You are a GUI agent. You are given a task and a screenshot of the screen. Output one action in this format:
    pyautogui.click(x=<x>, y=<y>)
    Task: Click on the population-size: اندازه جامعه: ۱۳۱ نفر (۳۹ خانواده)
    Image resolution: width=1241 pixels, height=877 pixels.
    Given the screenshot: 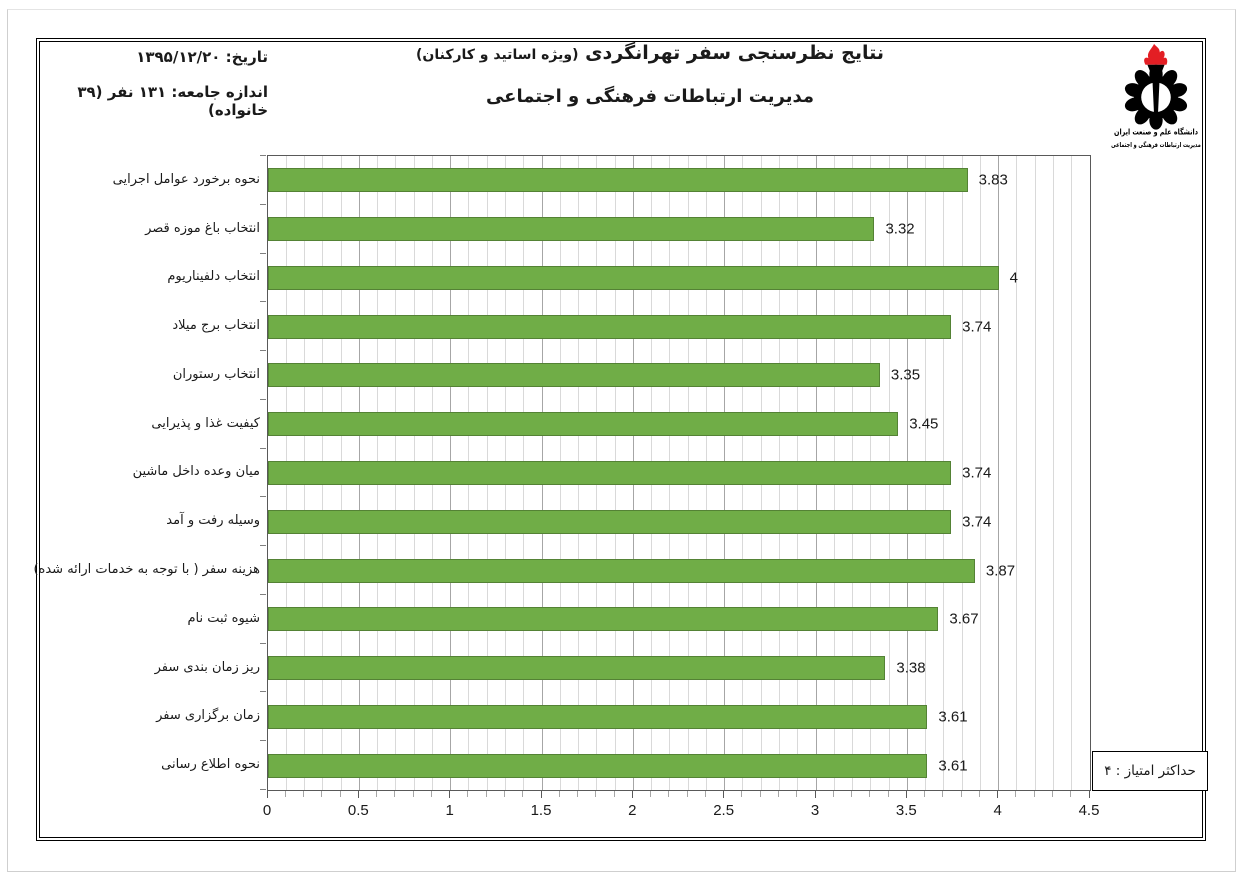 What is the action you would take?
    pyautogui.click(x=172, y=101)
    